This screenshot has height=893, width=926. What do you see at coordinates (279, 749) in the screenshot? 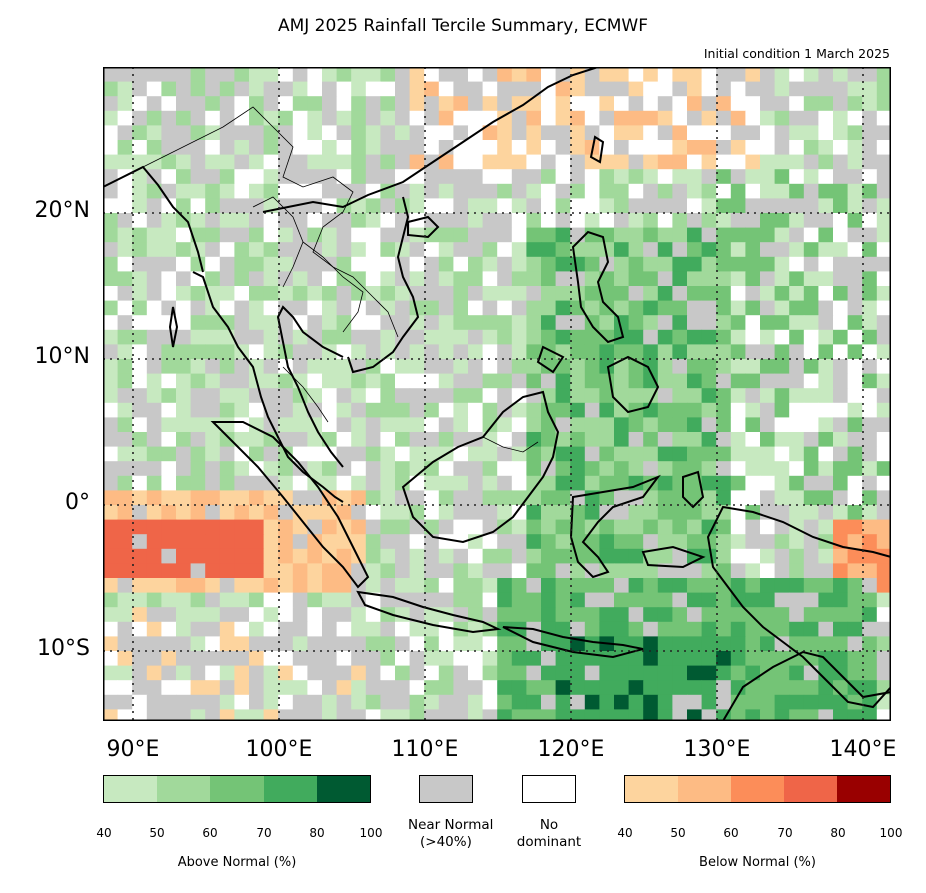
I see `lon-label-100e: 100°E` at bounding box center [279, 749].